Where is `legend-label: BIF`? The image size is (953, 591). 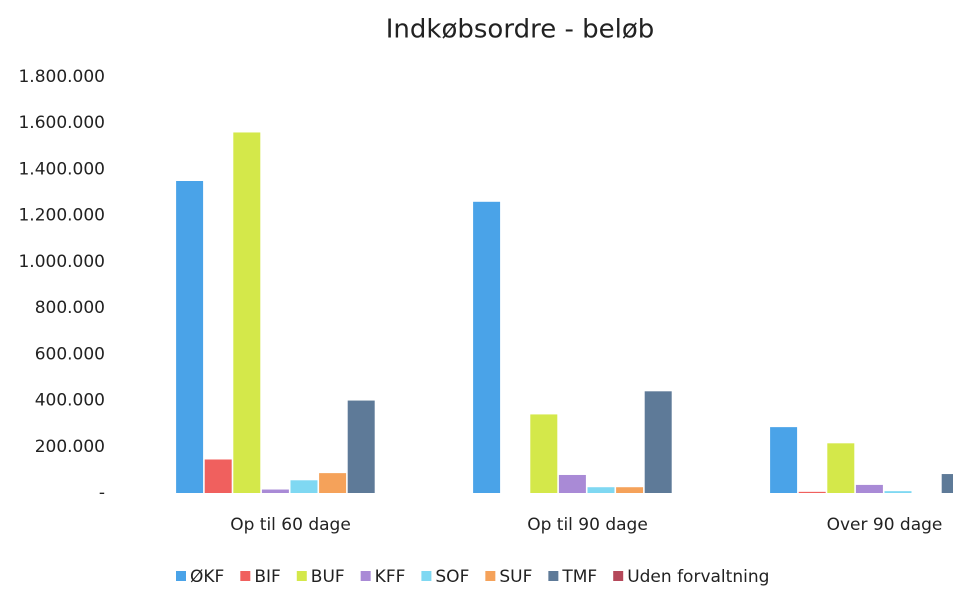
legend-label: BIF is located at coordinates (267, 577).